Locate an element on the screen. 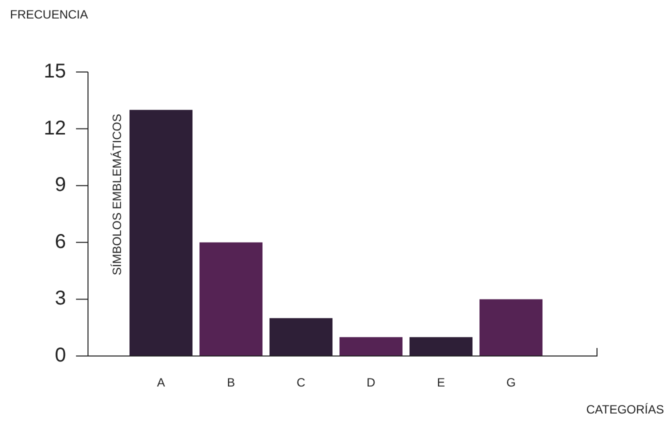 This screenshot has width=667, height=428. y-tick-label: 6 is located at coordinates (60, 241).